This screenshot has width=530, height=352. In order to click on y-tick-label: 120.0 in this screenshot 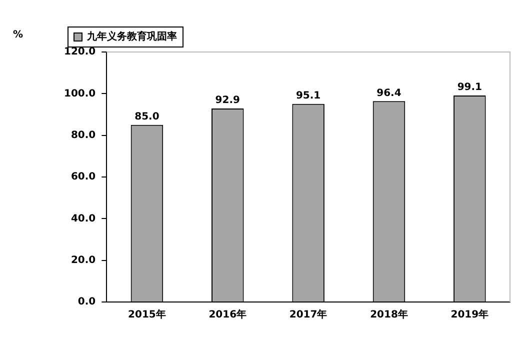, I will do `click(80, 52)`.